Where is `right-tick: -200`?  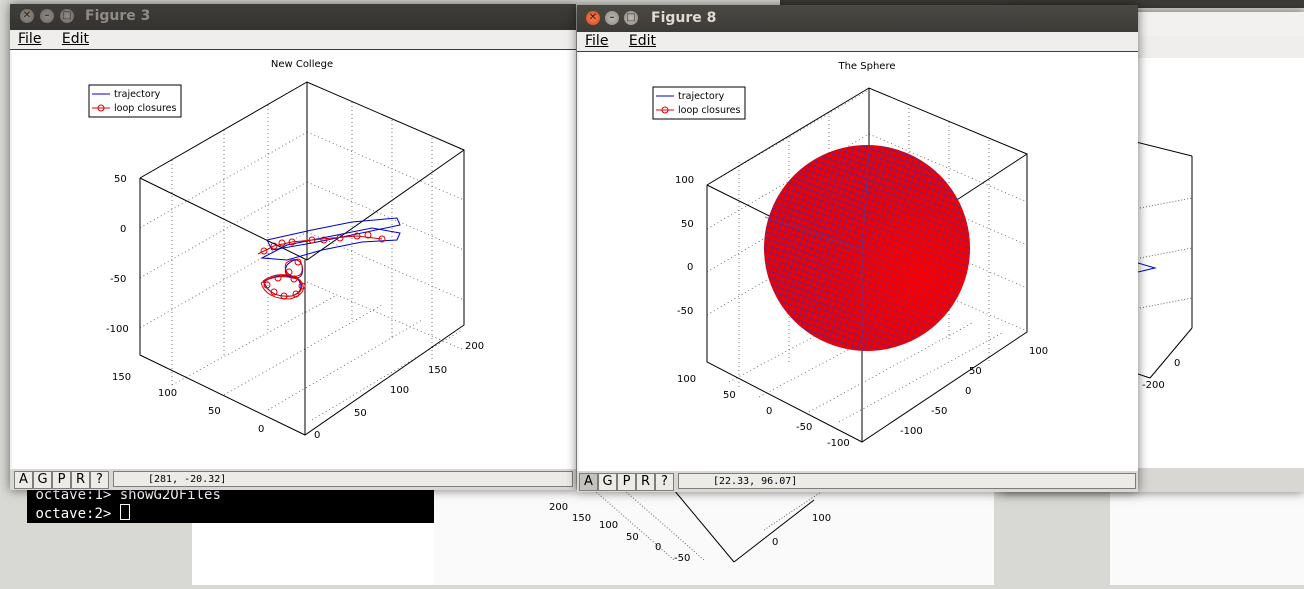
right-tick: -200 is located at coordinates (1153, 385).